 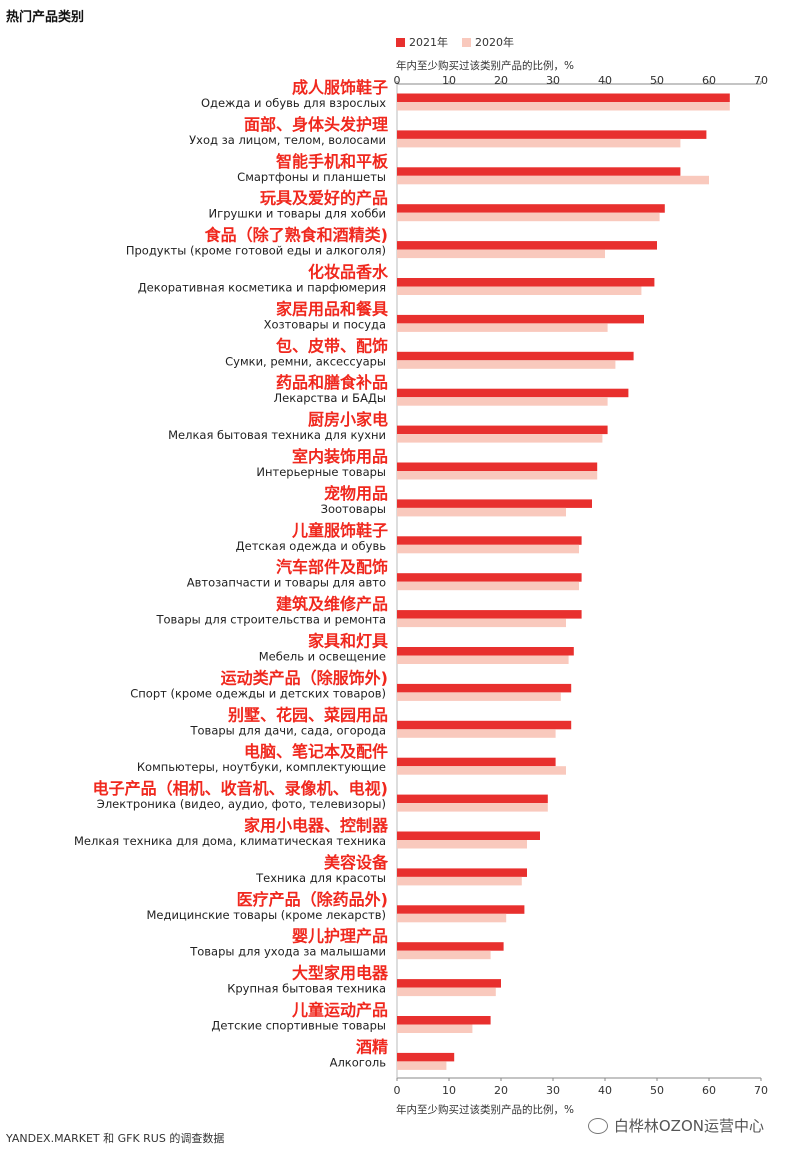 I want to click on x-tick-label-bottom: 50, so click(x=657, y=1090).